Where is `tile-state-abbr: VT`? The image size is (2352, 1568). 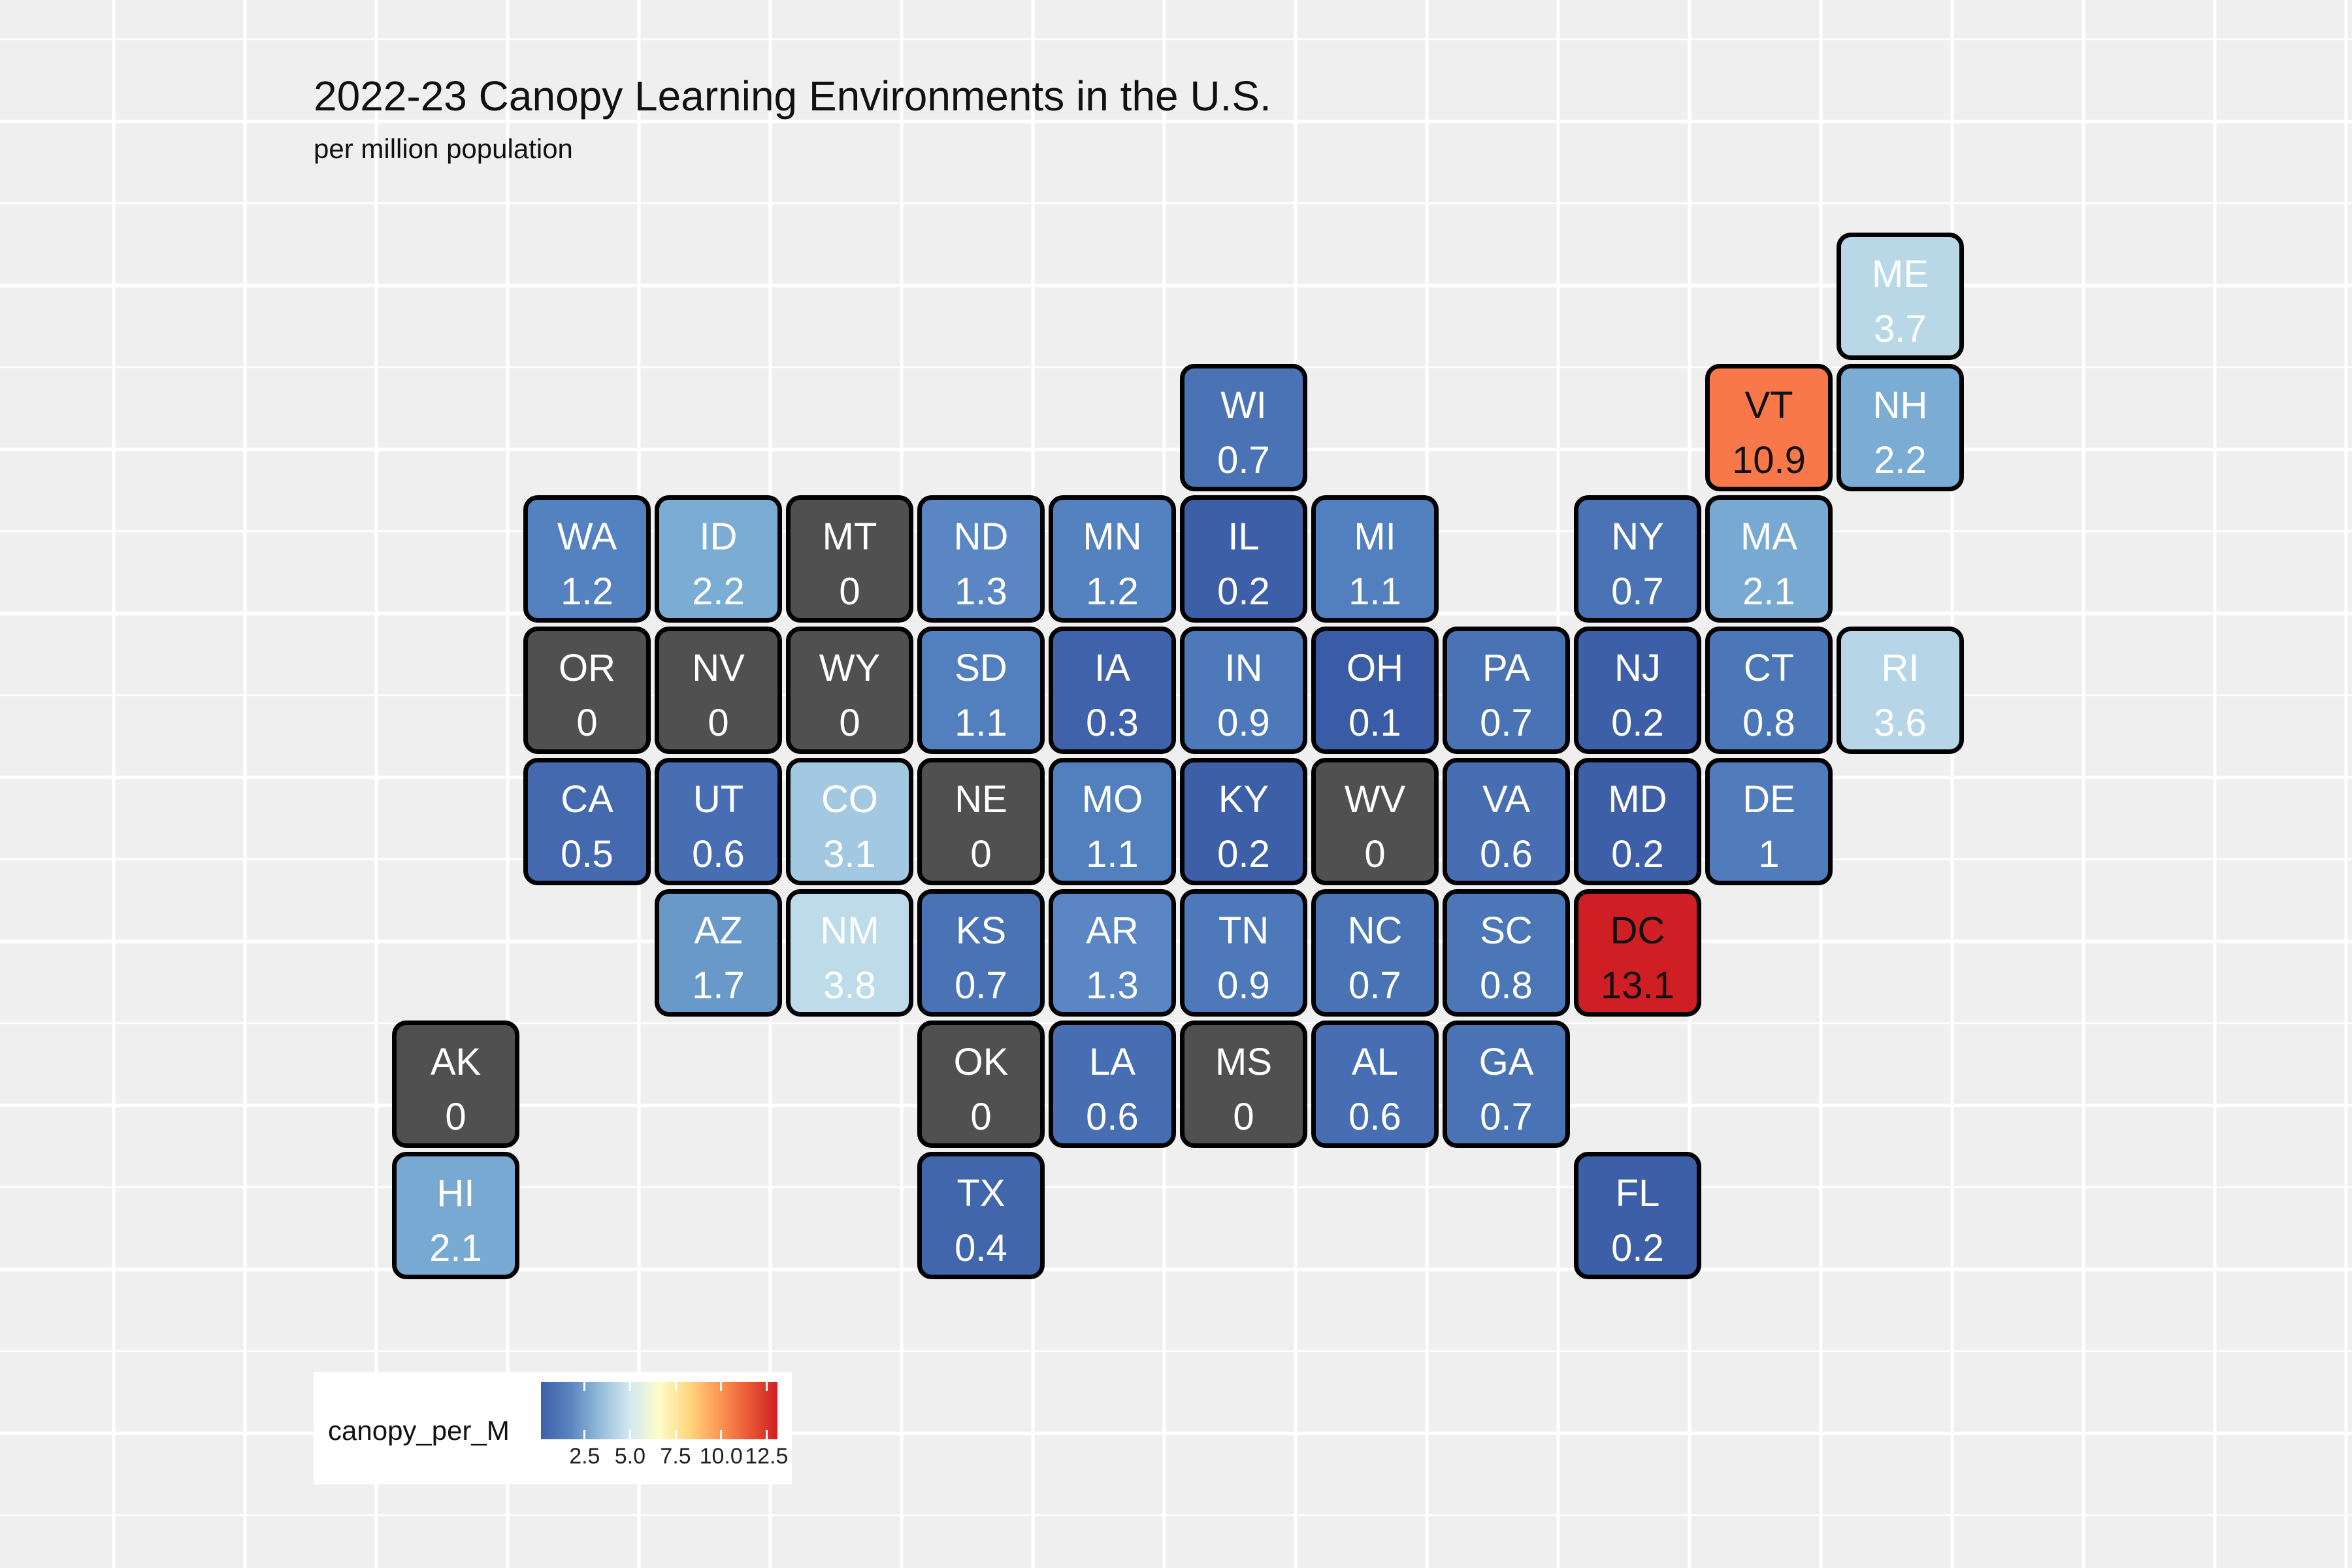
tile-state-abbr: VT is located at coordinates (1768, 405).